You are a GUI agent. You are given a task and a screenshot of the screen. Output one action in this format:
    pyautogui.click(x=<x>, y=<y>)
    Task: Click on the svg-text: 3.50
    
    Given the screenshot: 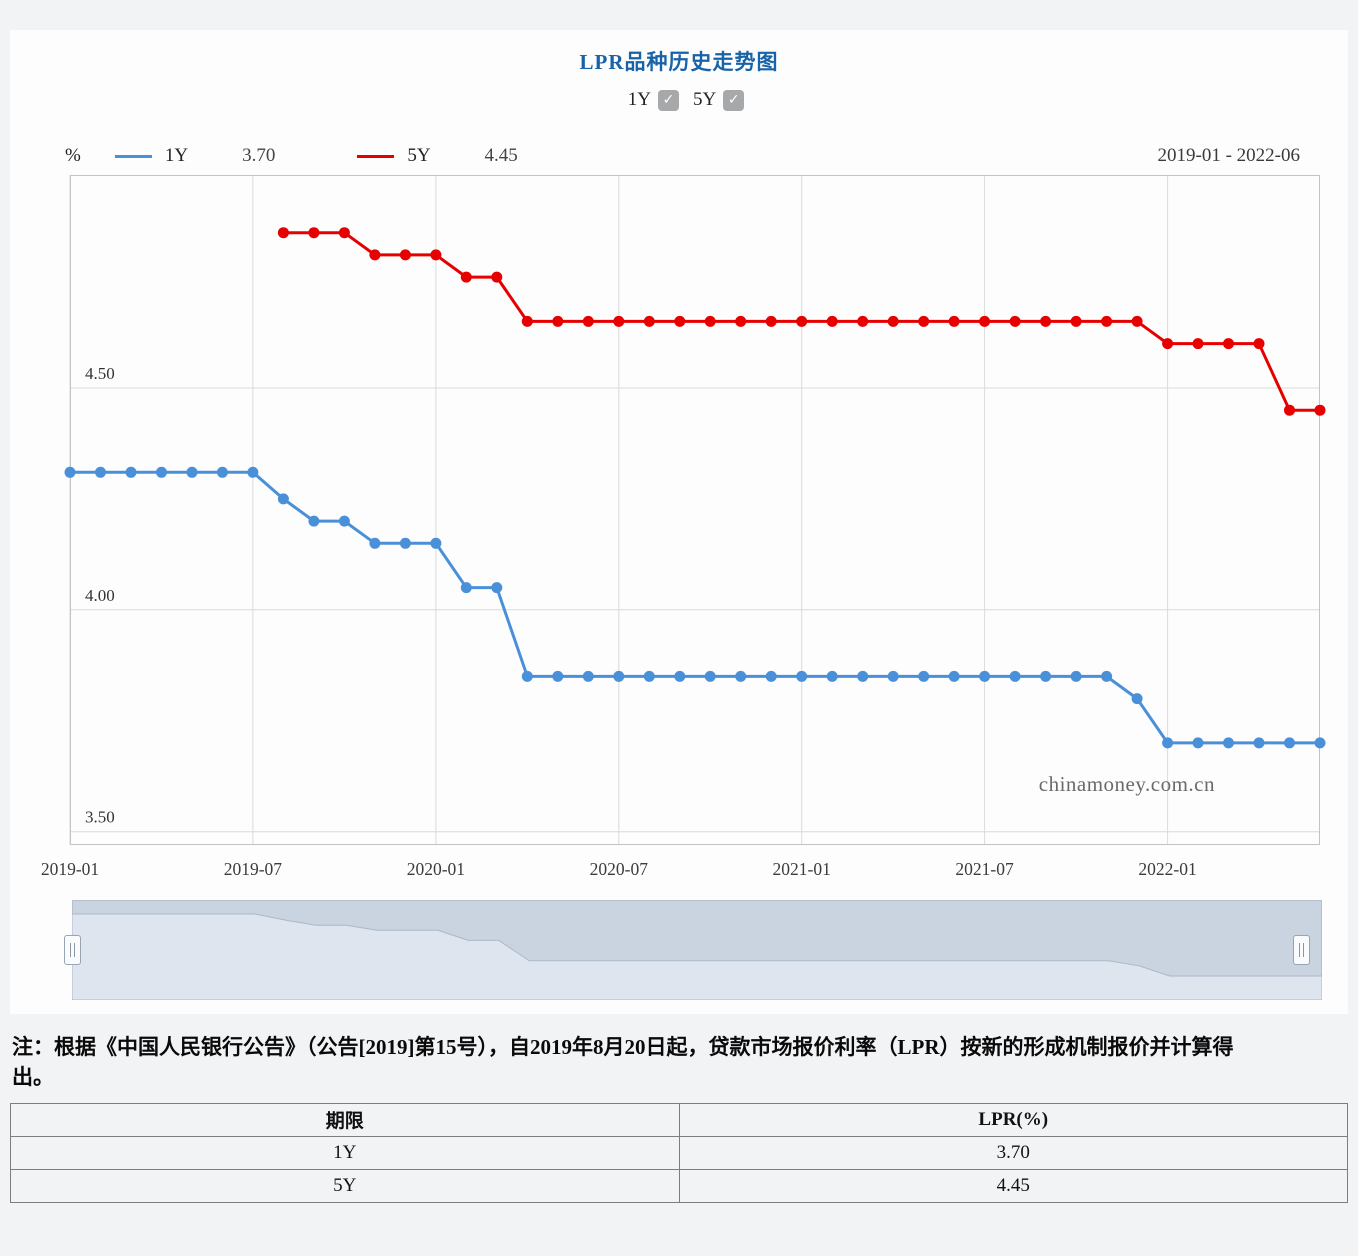 What is the action you would take?
    pyautogui.click(x=100, y=817)
    